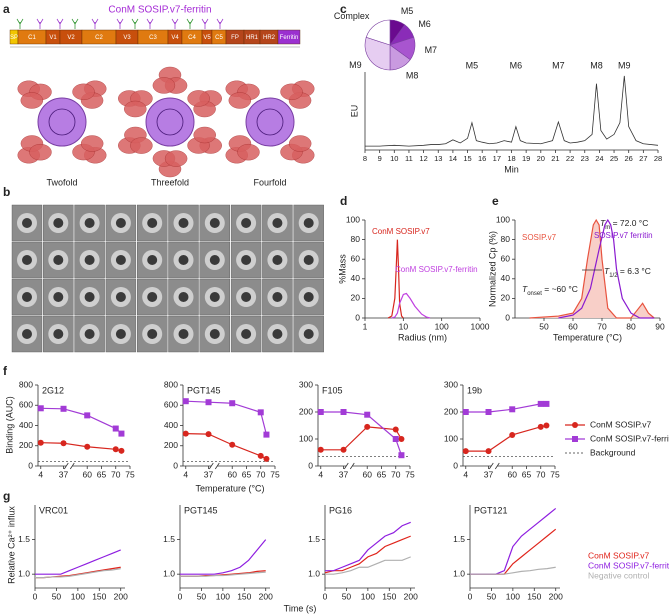 The height and width of the screenshot is (615, 669). Describe the element at coordinates (480, 326) in the screenshot. I see `x-tick-label: 1000` at that location.